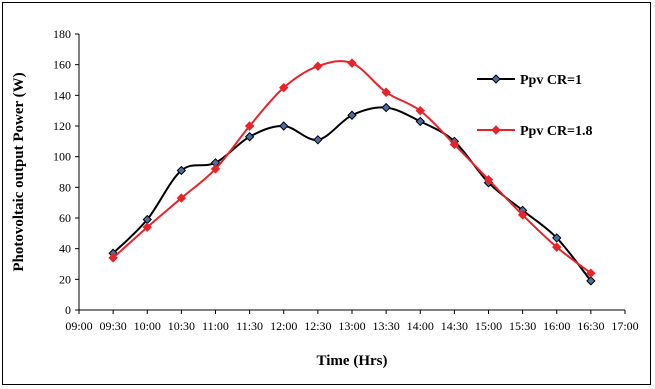  What do you see at coordinates (181, 326) in the screenshot?
I see `x-tick-label: 10:30` at bounding box center [181, 326].